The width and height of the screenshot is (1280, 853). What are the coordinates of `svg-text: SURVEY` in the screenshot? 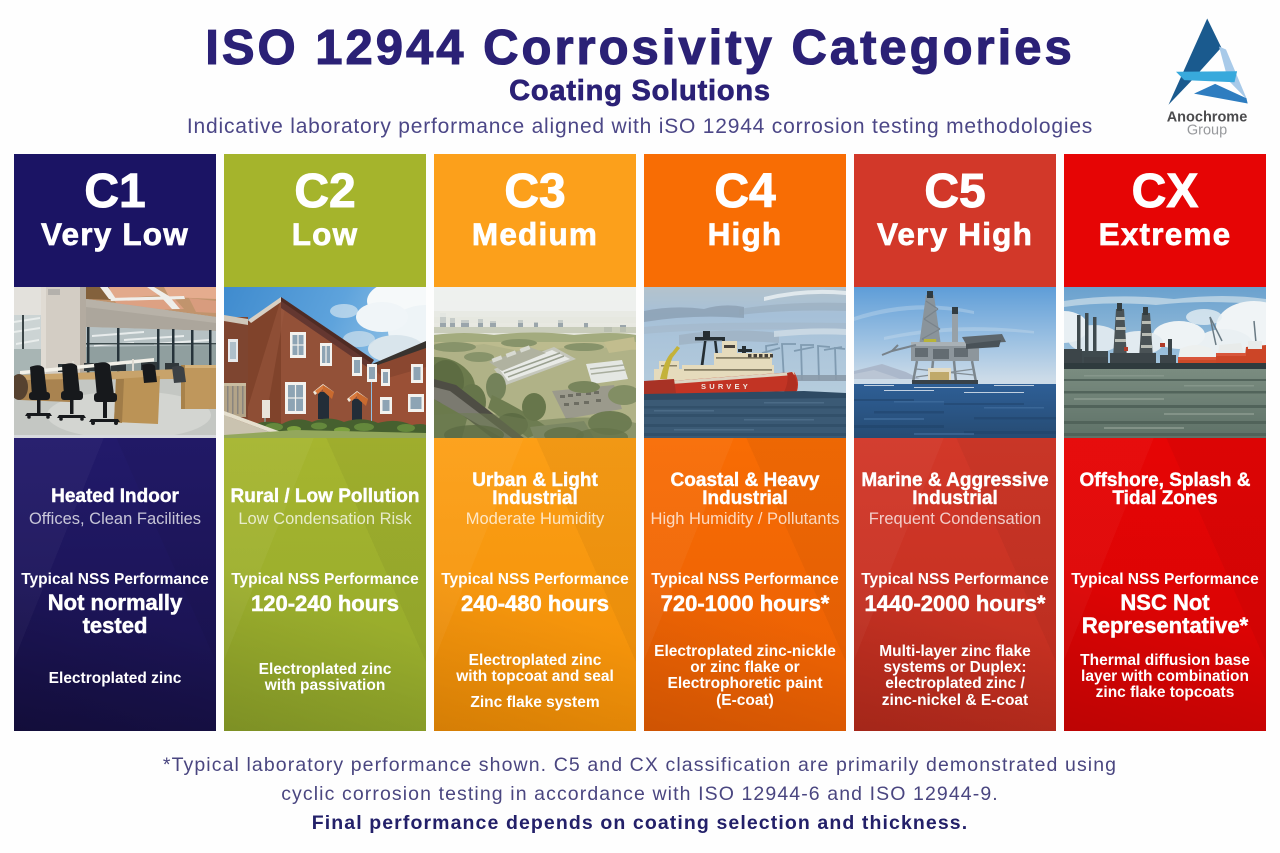 It's located at (726, 386).